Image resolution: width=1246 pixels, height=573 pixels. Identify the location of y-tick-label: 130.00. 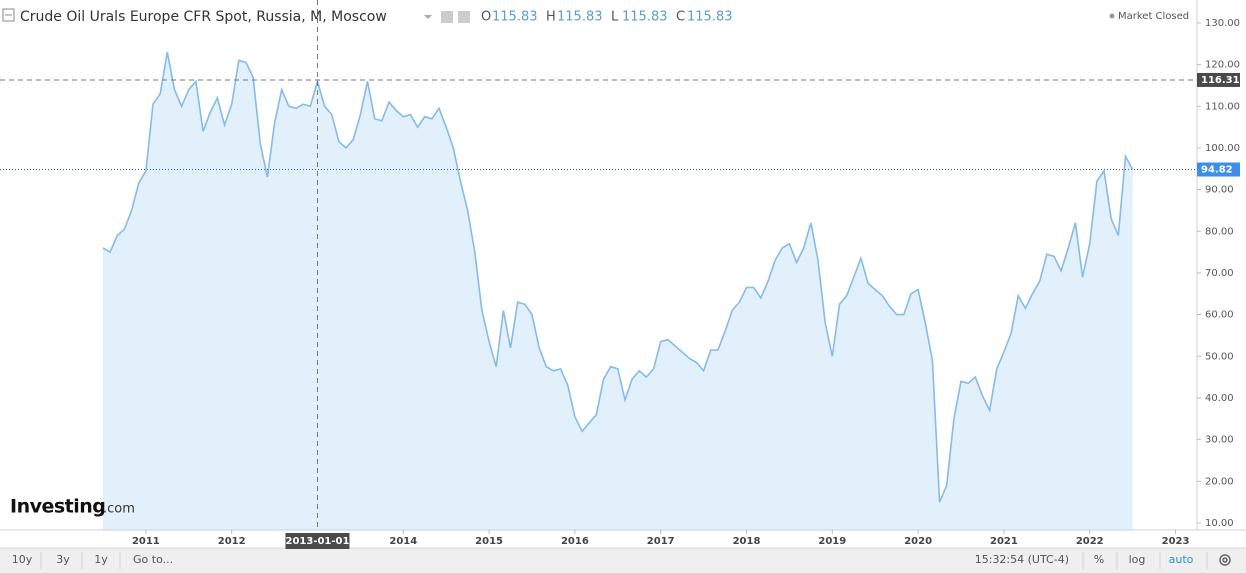
(1222, 23).